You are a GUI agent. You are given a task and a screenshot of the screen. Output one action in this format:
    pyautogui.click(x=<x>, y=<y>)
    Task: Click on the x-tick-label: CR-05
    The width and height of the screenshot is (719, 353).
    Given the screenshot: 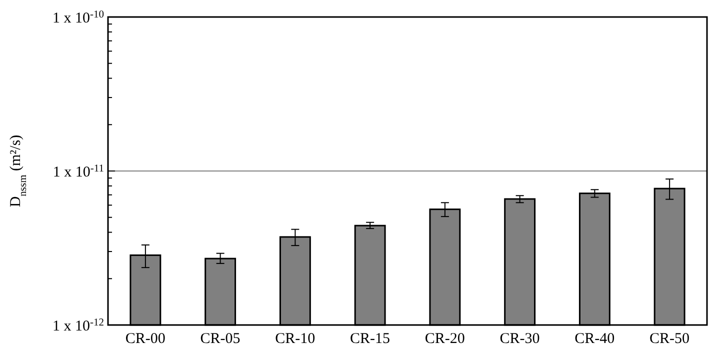 What is the action you would take?
    pyautogui.click(x=220, y=339)
    